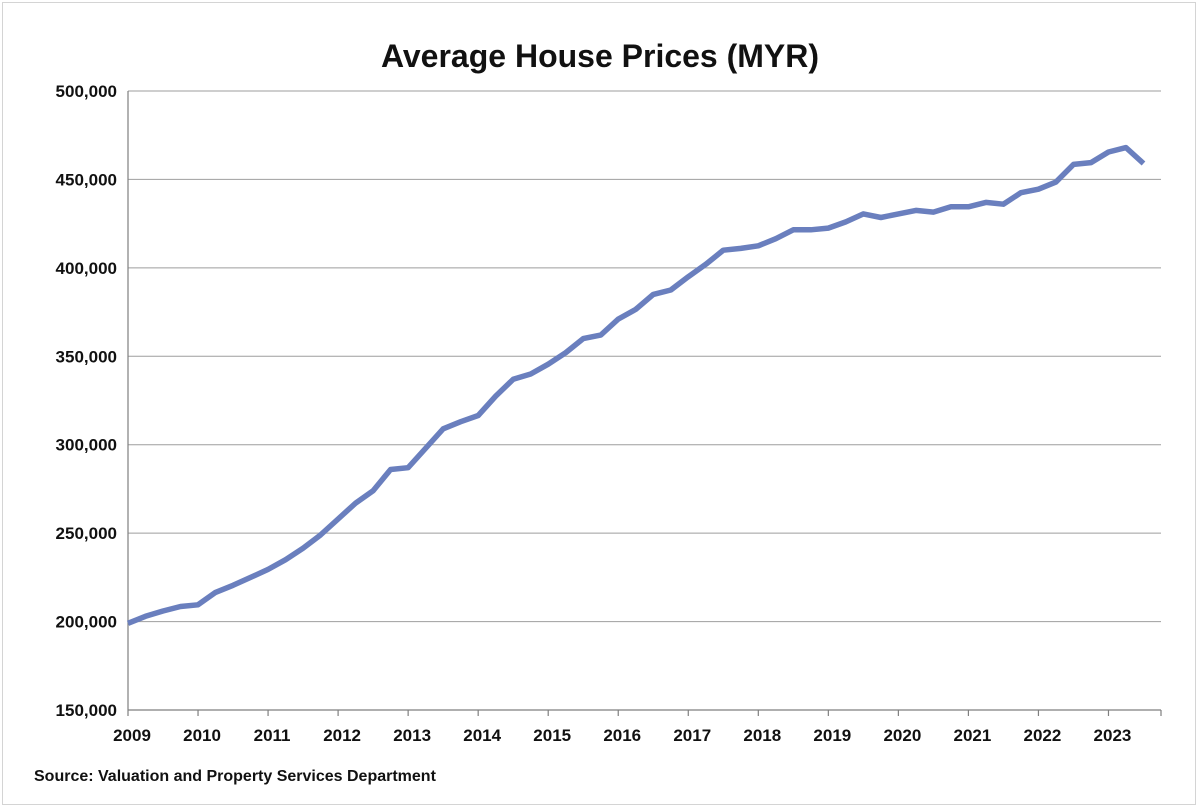 The image size is (1200, 809). Describe the element at coordinates (762, 735) in the screenshot. I see `x-tick-label: 2018` at that location.